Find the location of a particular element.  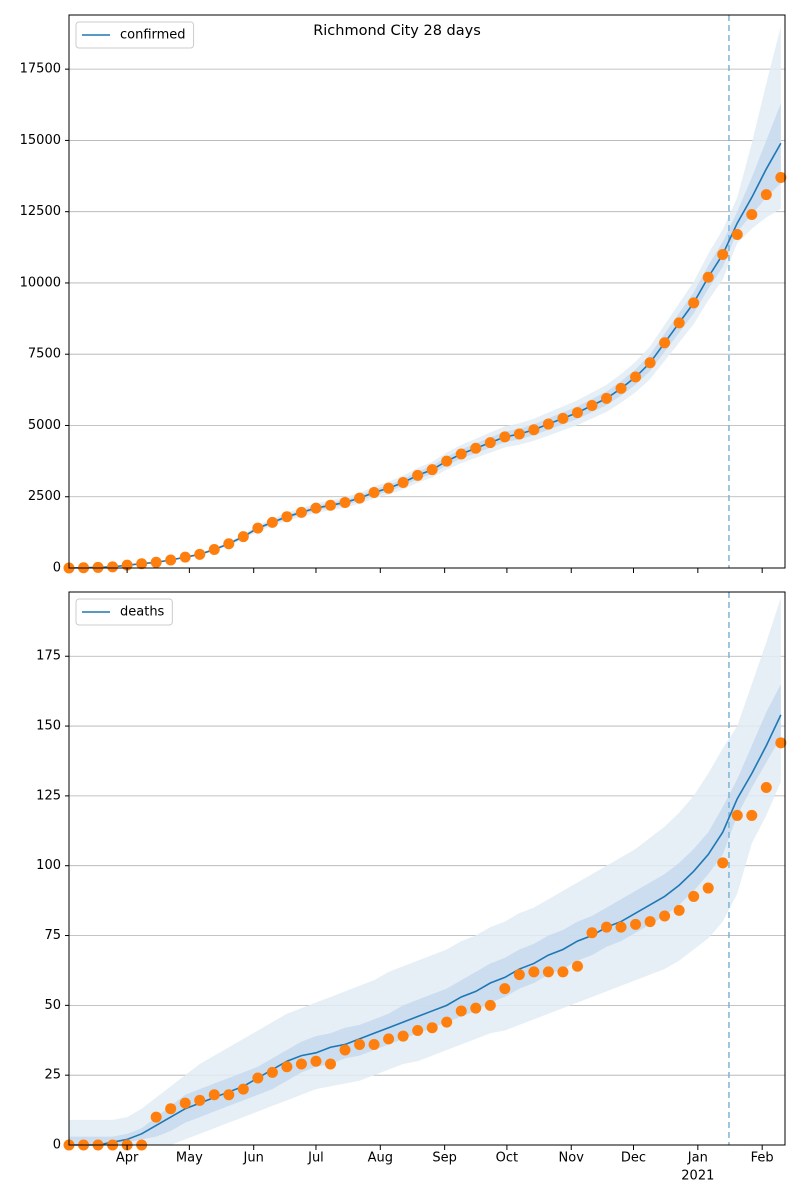

y-tick-label: 5000 is located at coordinates (44, 425).